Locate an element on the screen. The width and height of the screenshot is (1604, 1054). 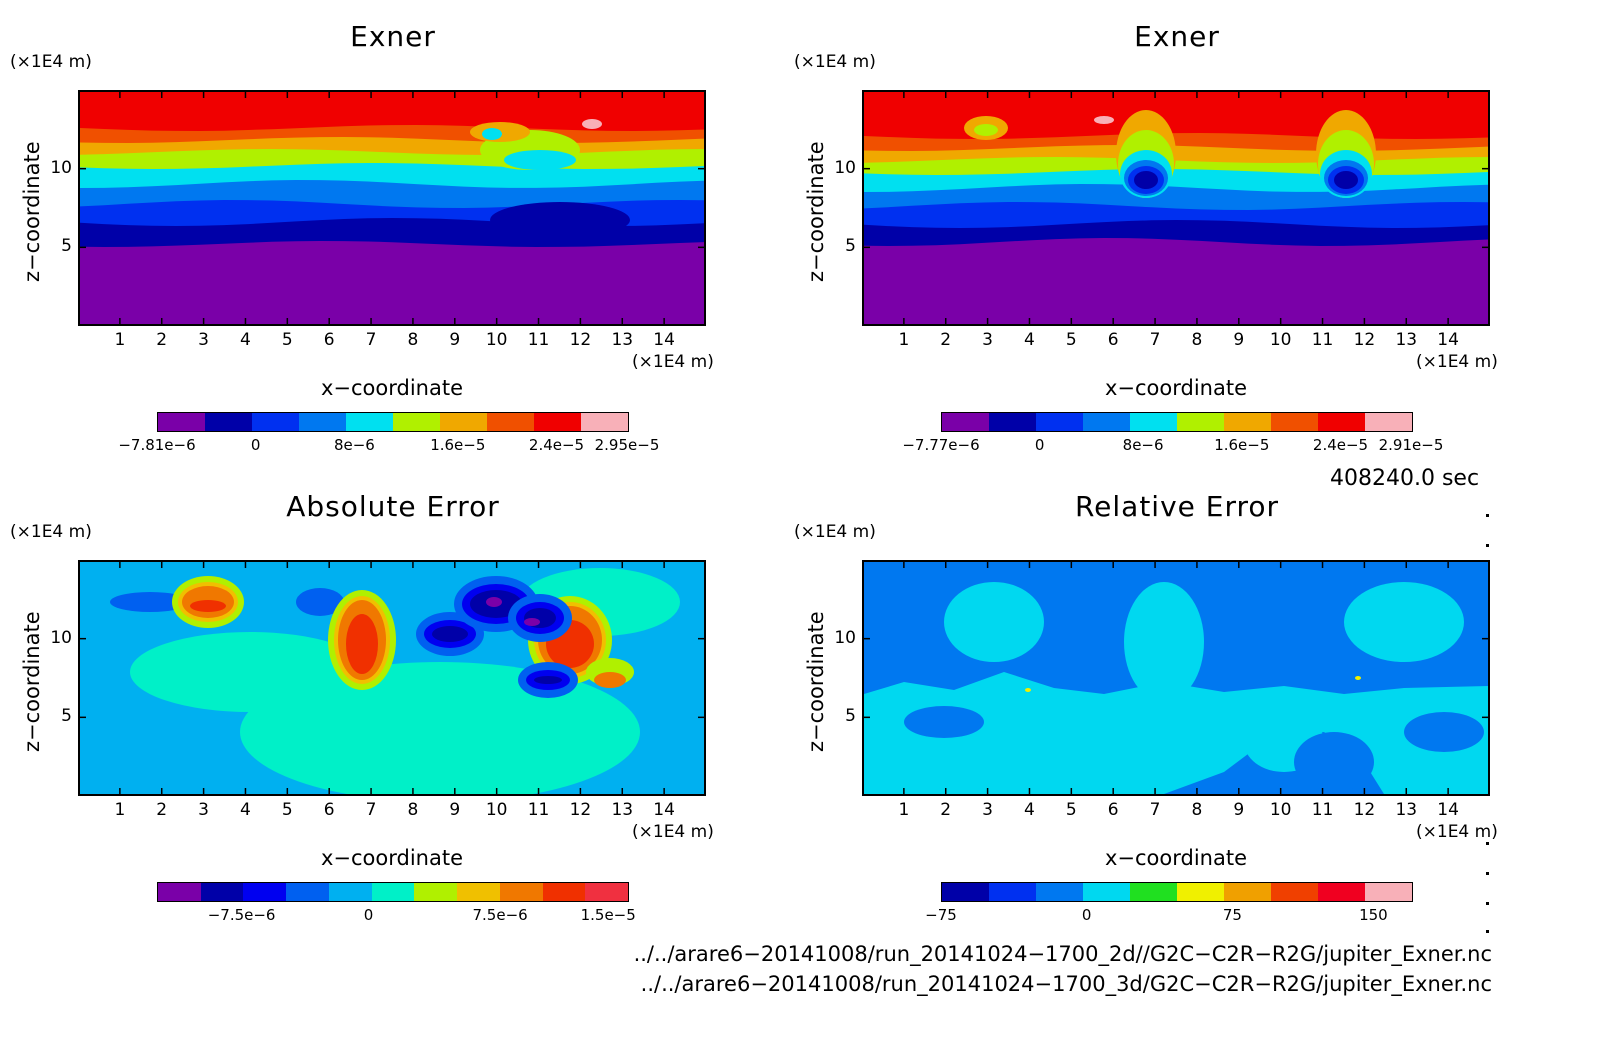
colorbar-tick-label: 150 is located at coordinates (1373, 915).